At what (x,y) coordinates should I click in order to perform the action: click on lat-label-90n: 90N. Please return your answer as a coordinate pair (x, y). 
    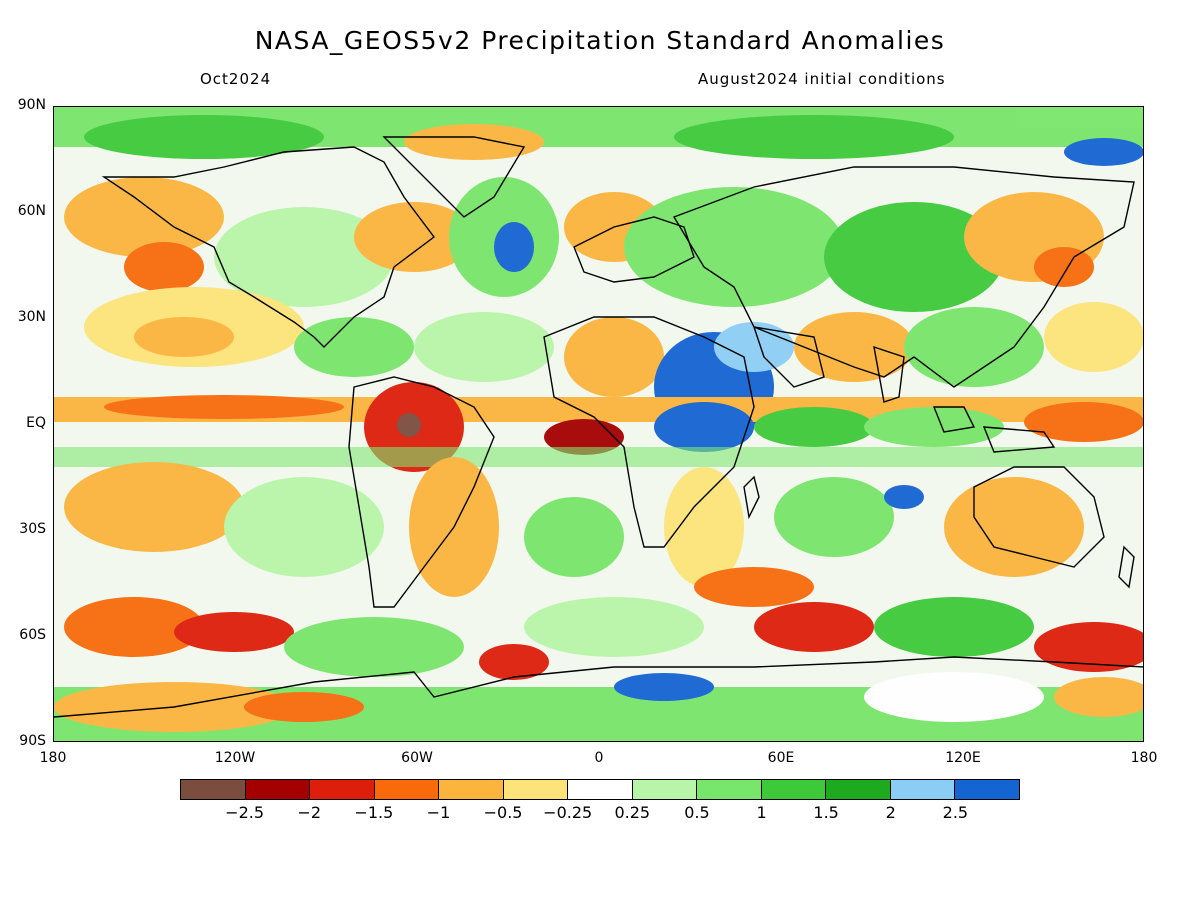
    Looking at the image, I should click on (31, 105).